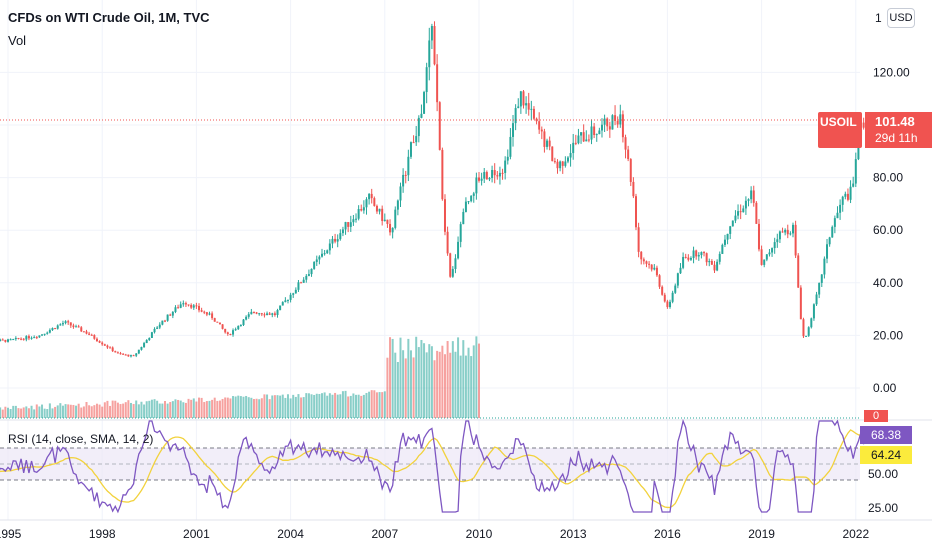  What do you see at coordinates (81, 439) in the screenshot?
I see `rsi-indicator-label: RSI (14, close, SMA, 14, 2)` at bounding box center [81, 439].